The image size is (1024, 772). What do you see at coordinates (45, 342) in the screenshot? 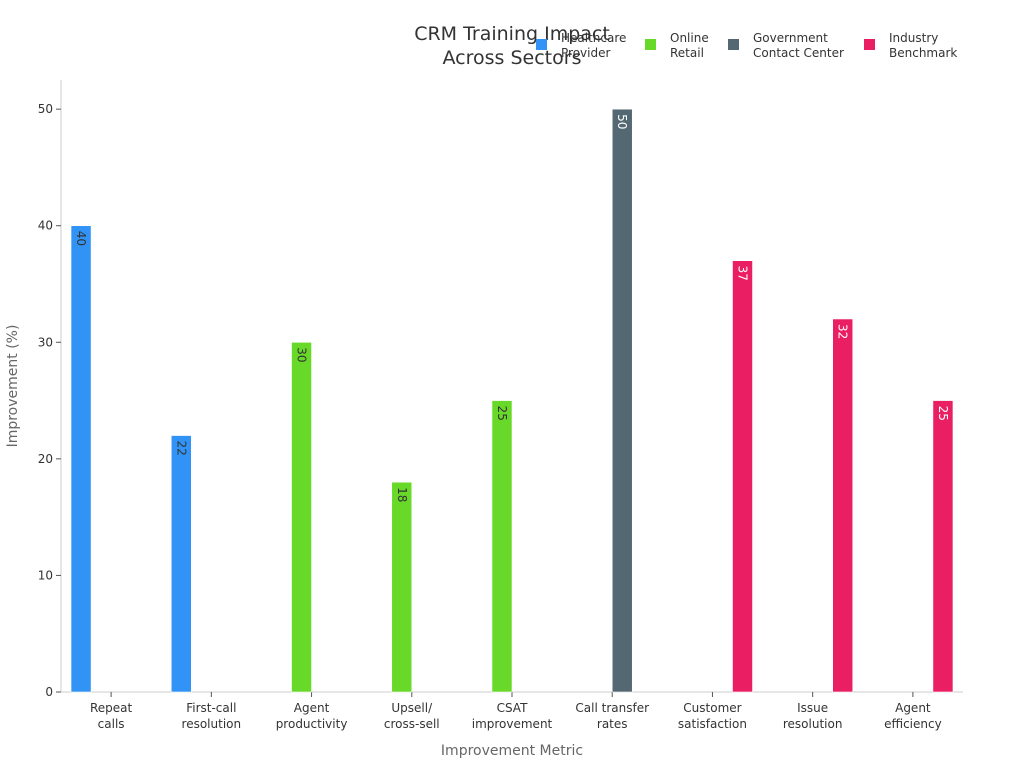
I see `y-tick-label: 30` at bounding box center [45, 342].